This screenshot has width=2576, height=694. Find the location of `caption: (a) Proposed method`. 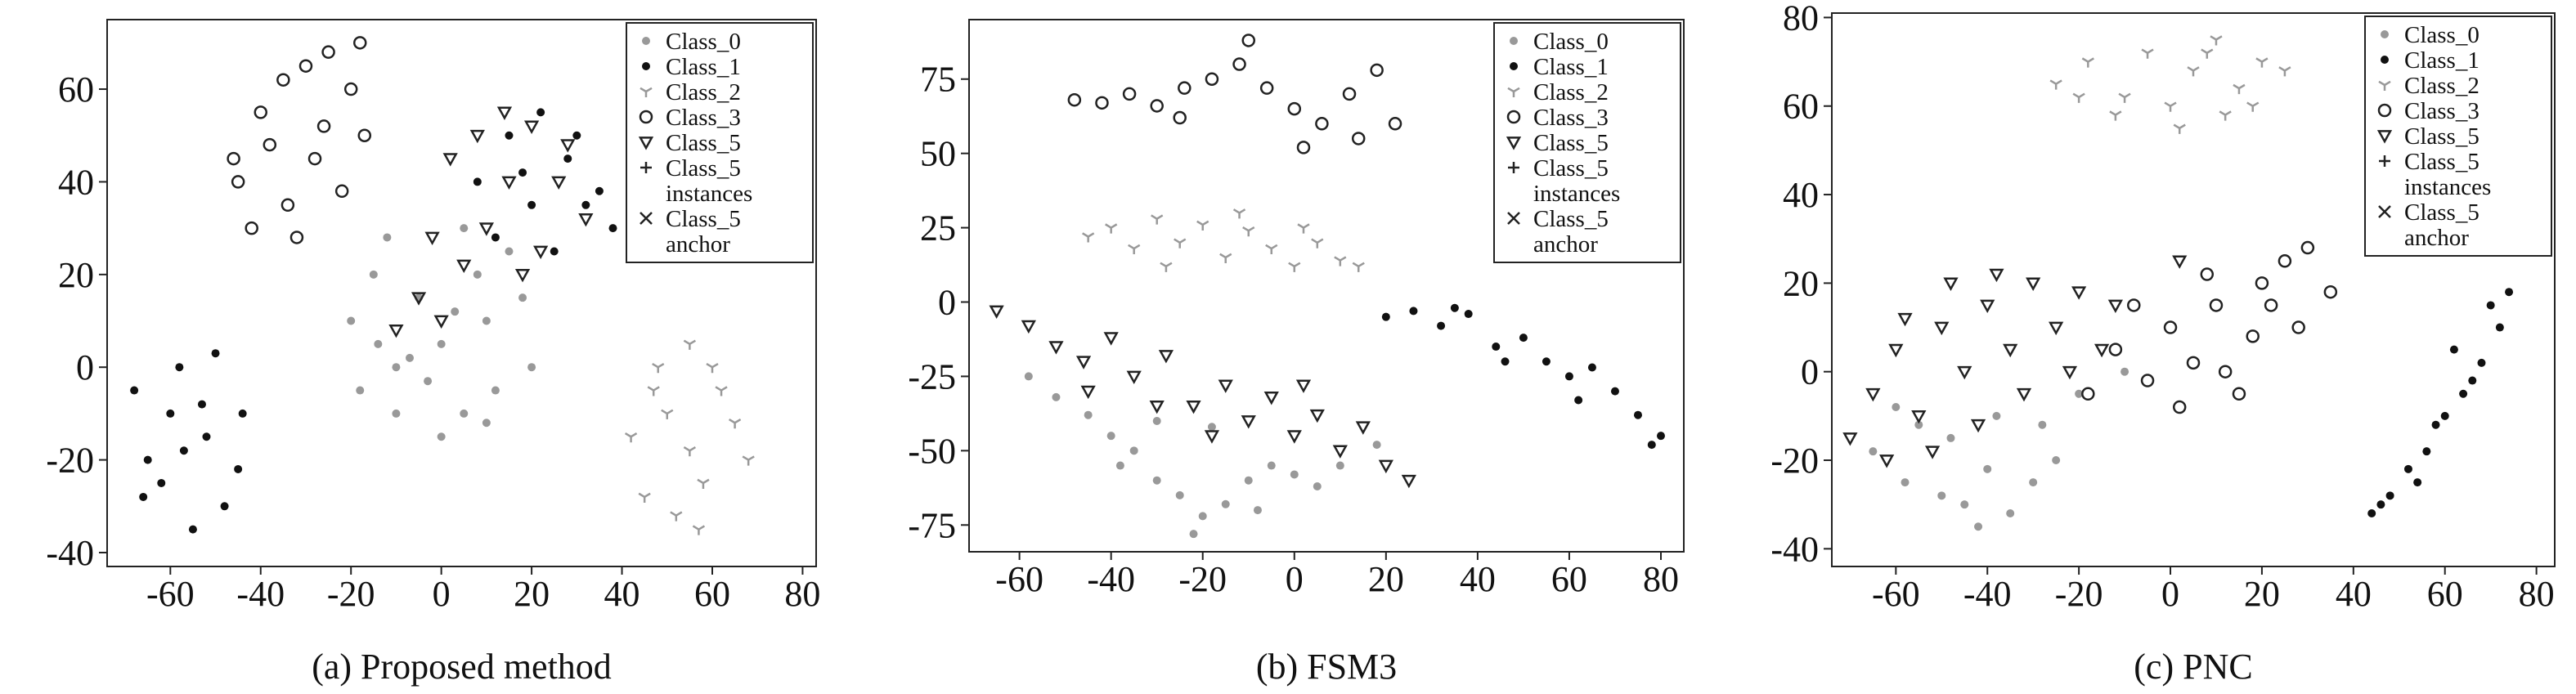

caption: (a) Proposed method is located at coordinates (462, 667).